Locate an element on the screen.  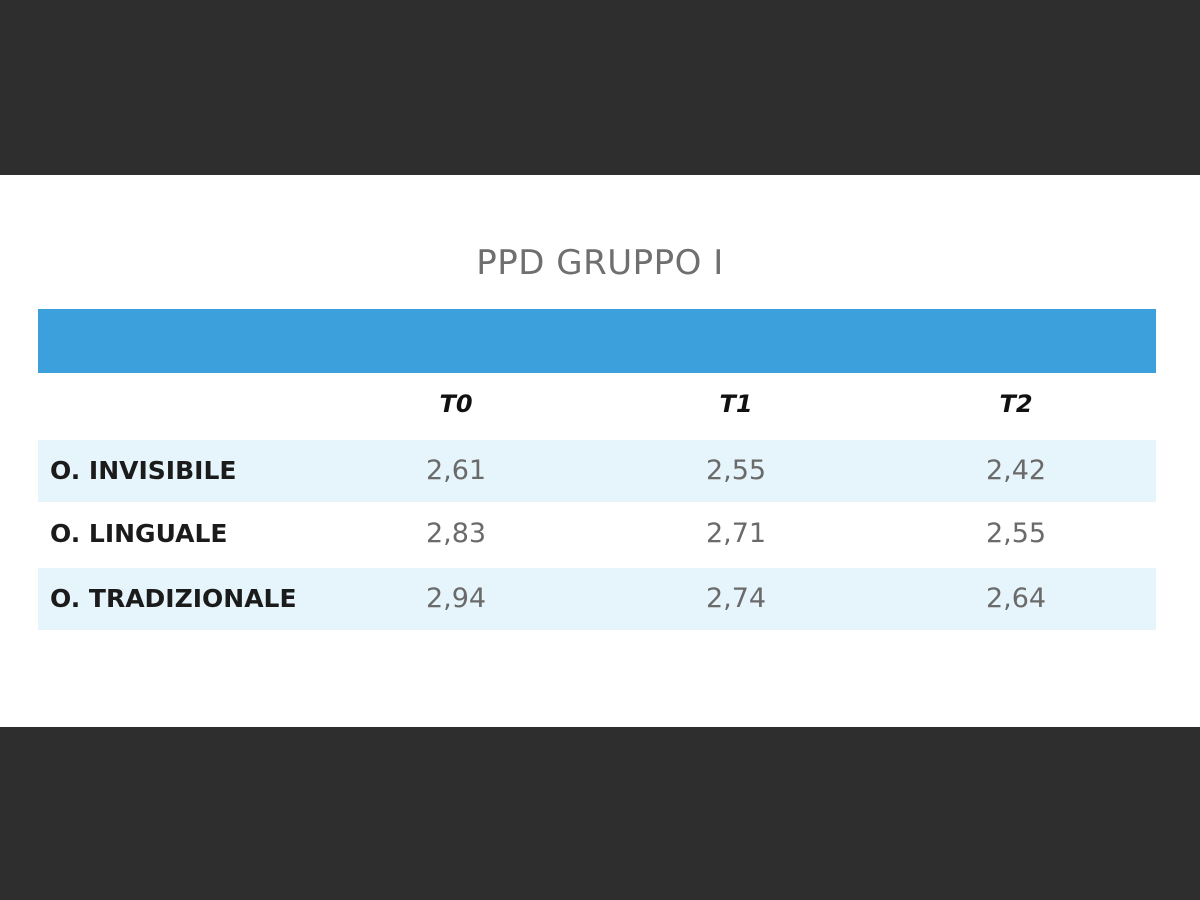
table-row-tradizionale: O. TRADIZIONALE 2,94 2,74 2,64 is located at coordinates (597, 599).